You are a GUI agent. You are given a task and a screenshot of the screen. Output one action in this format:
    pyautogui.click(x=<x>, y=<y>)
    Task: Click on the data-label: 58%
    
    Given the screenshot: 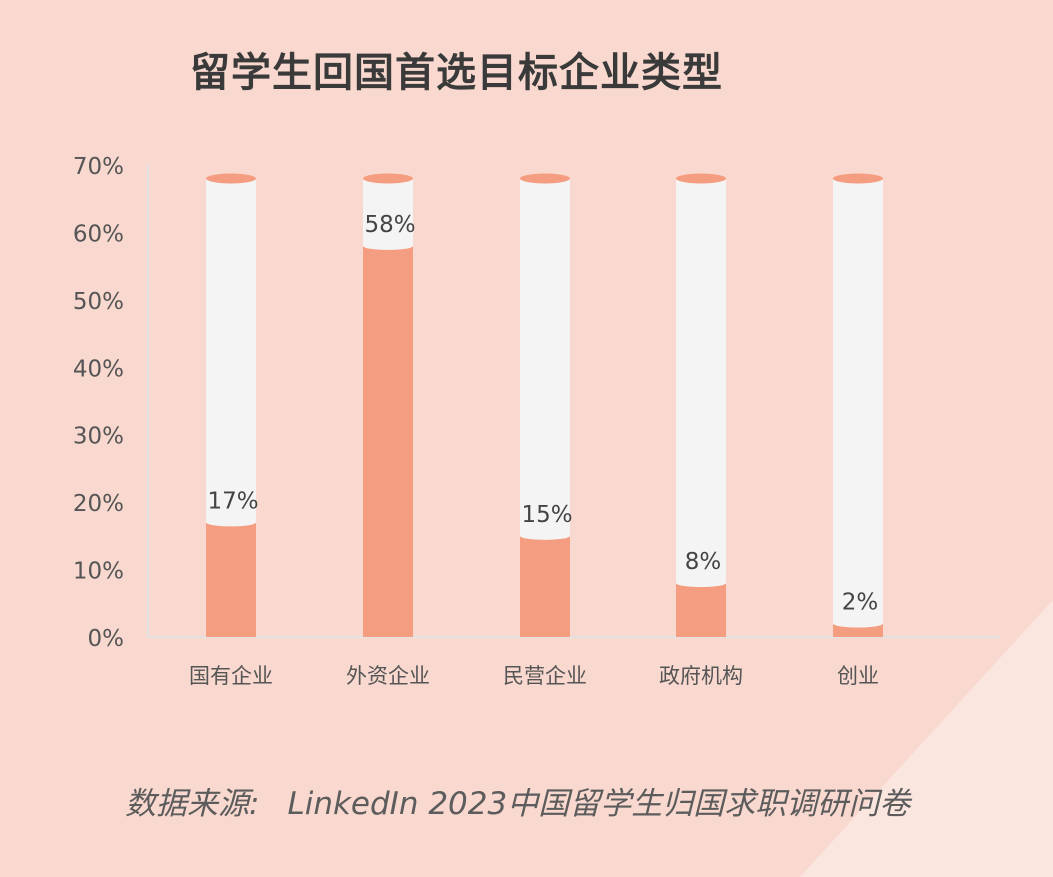 What is the action you would take?
    pyautogui.click(x=389, y=225)
    